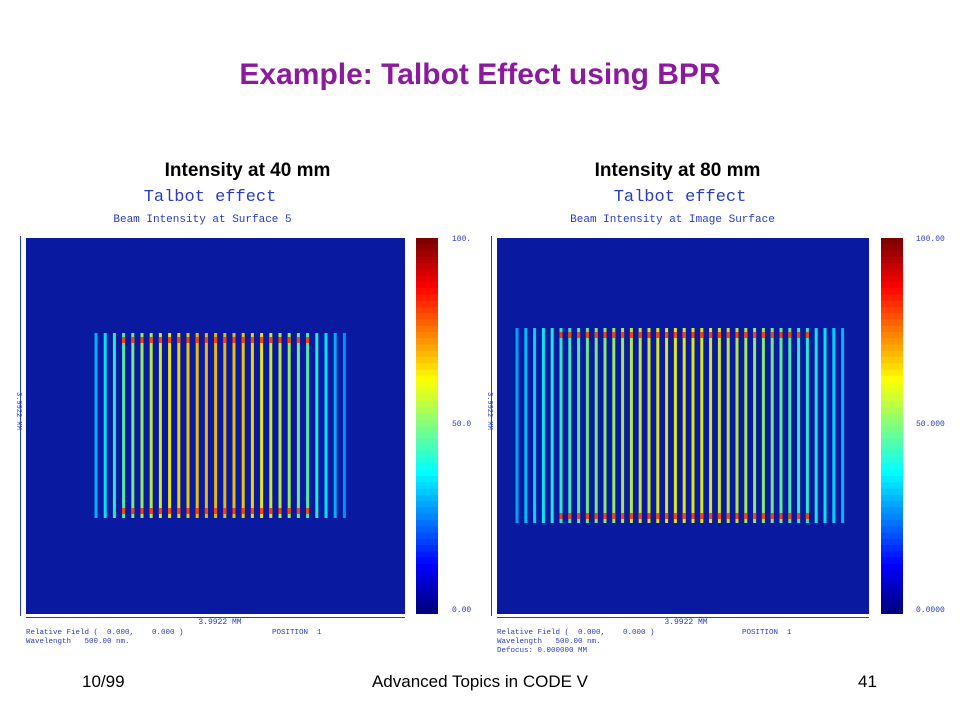 The width and height of the screenshot is (960, 720). What do you see at coordinates (480, 681) in the screenshot?
I see `footer-course-title: Advanced Topics in CODE V` at bounding box center [480, 681].